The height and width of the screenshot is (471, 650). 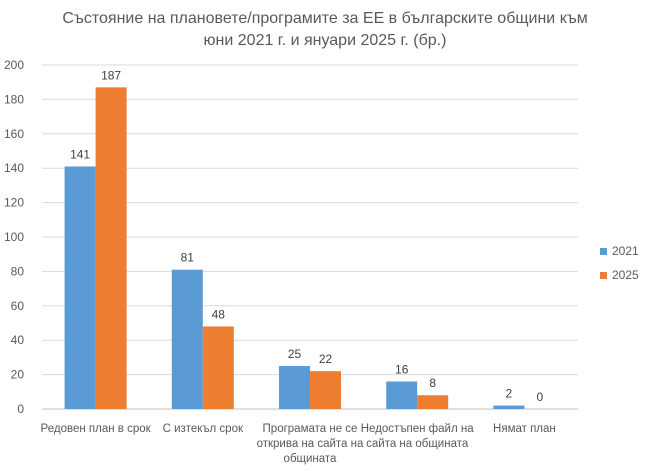 I want to click on x-tick-label: С изтекъл срок, so click(x=203, y=429).